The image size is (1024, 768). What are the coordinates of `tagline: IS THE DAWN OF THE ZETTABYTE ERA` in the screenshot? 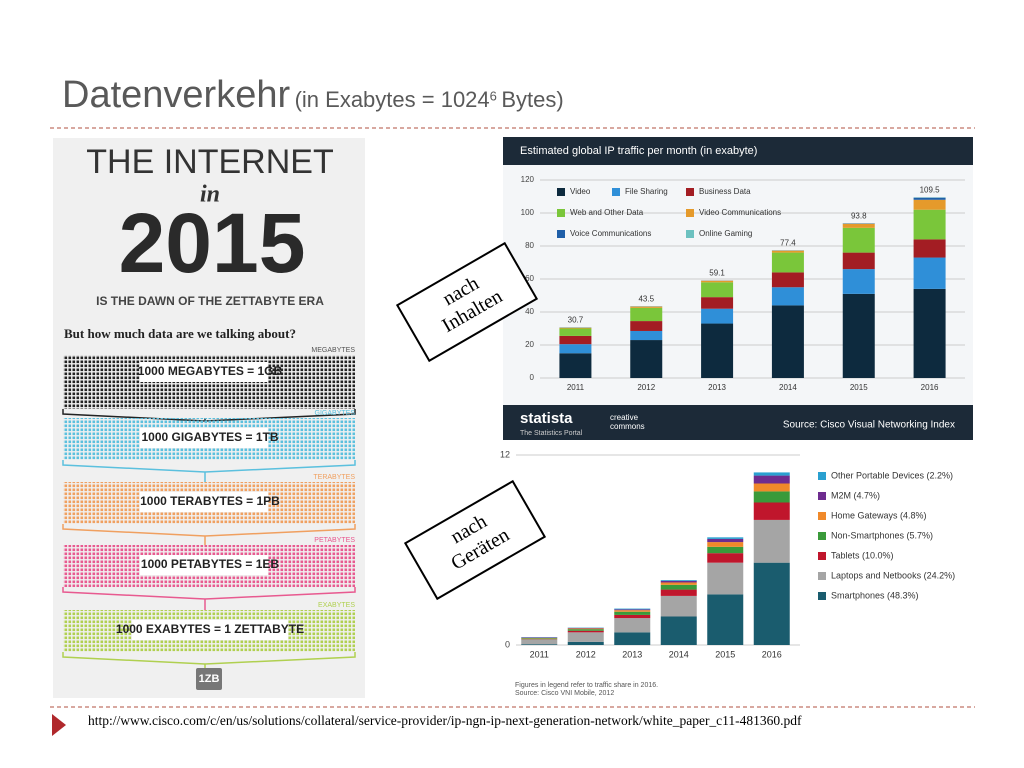 It's located at (210, 301).